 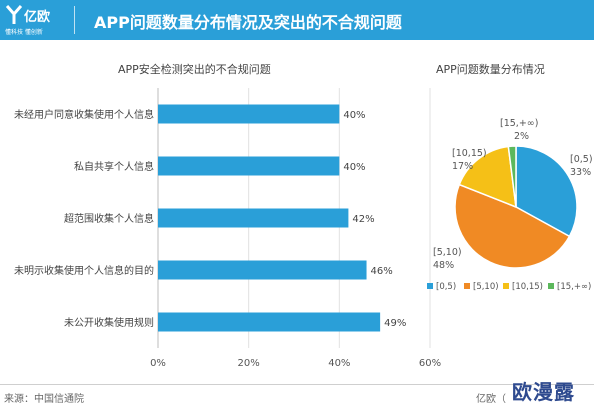 I want to click on logo: 亿欧 懂科技 懂创新, so click(x=35, y=20).